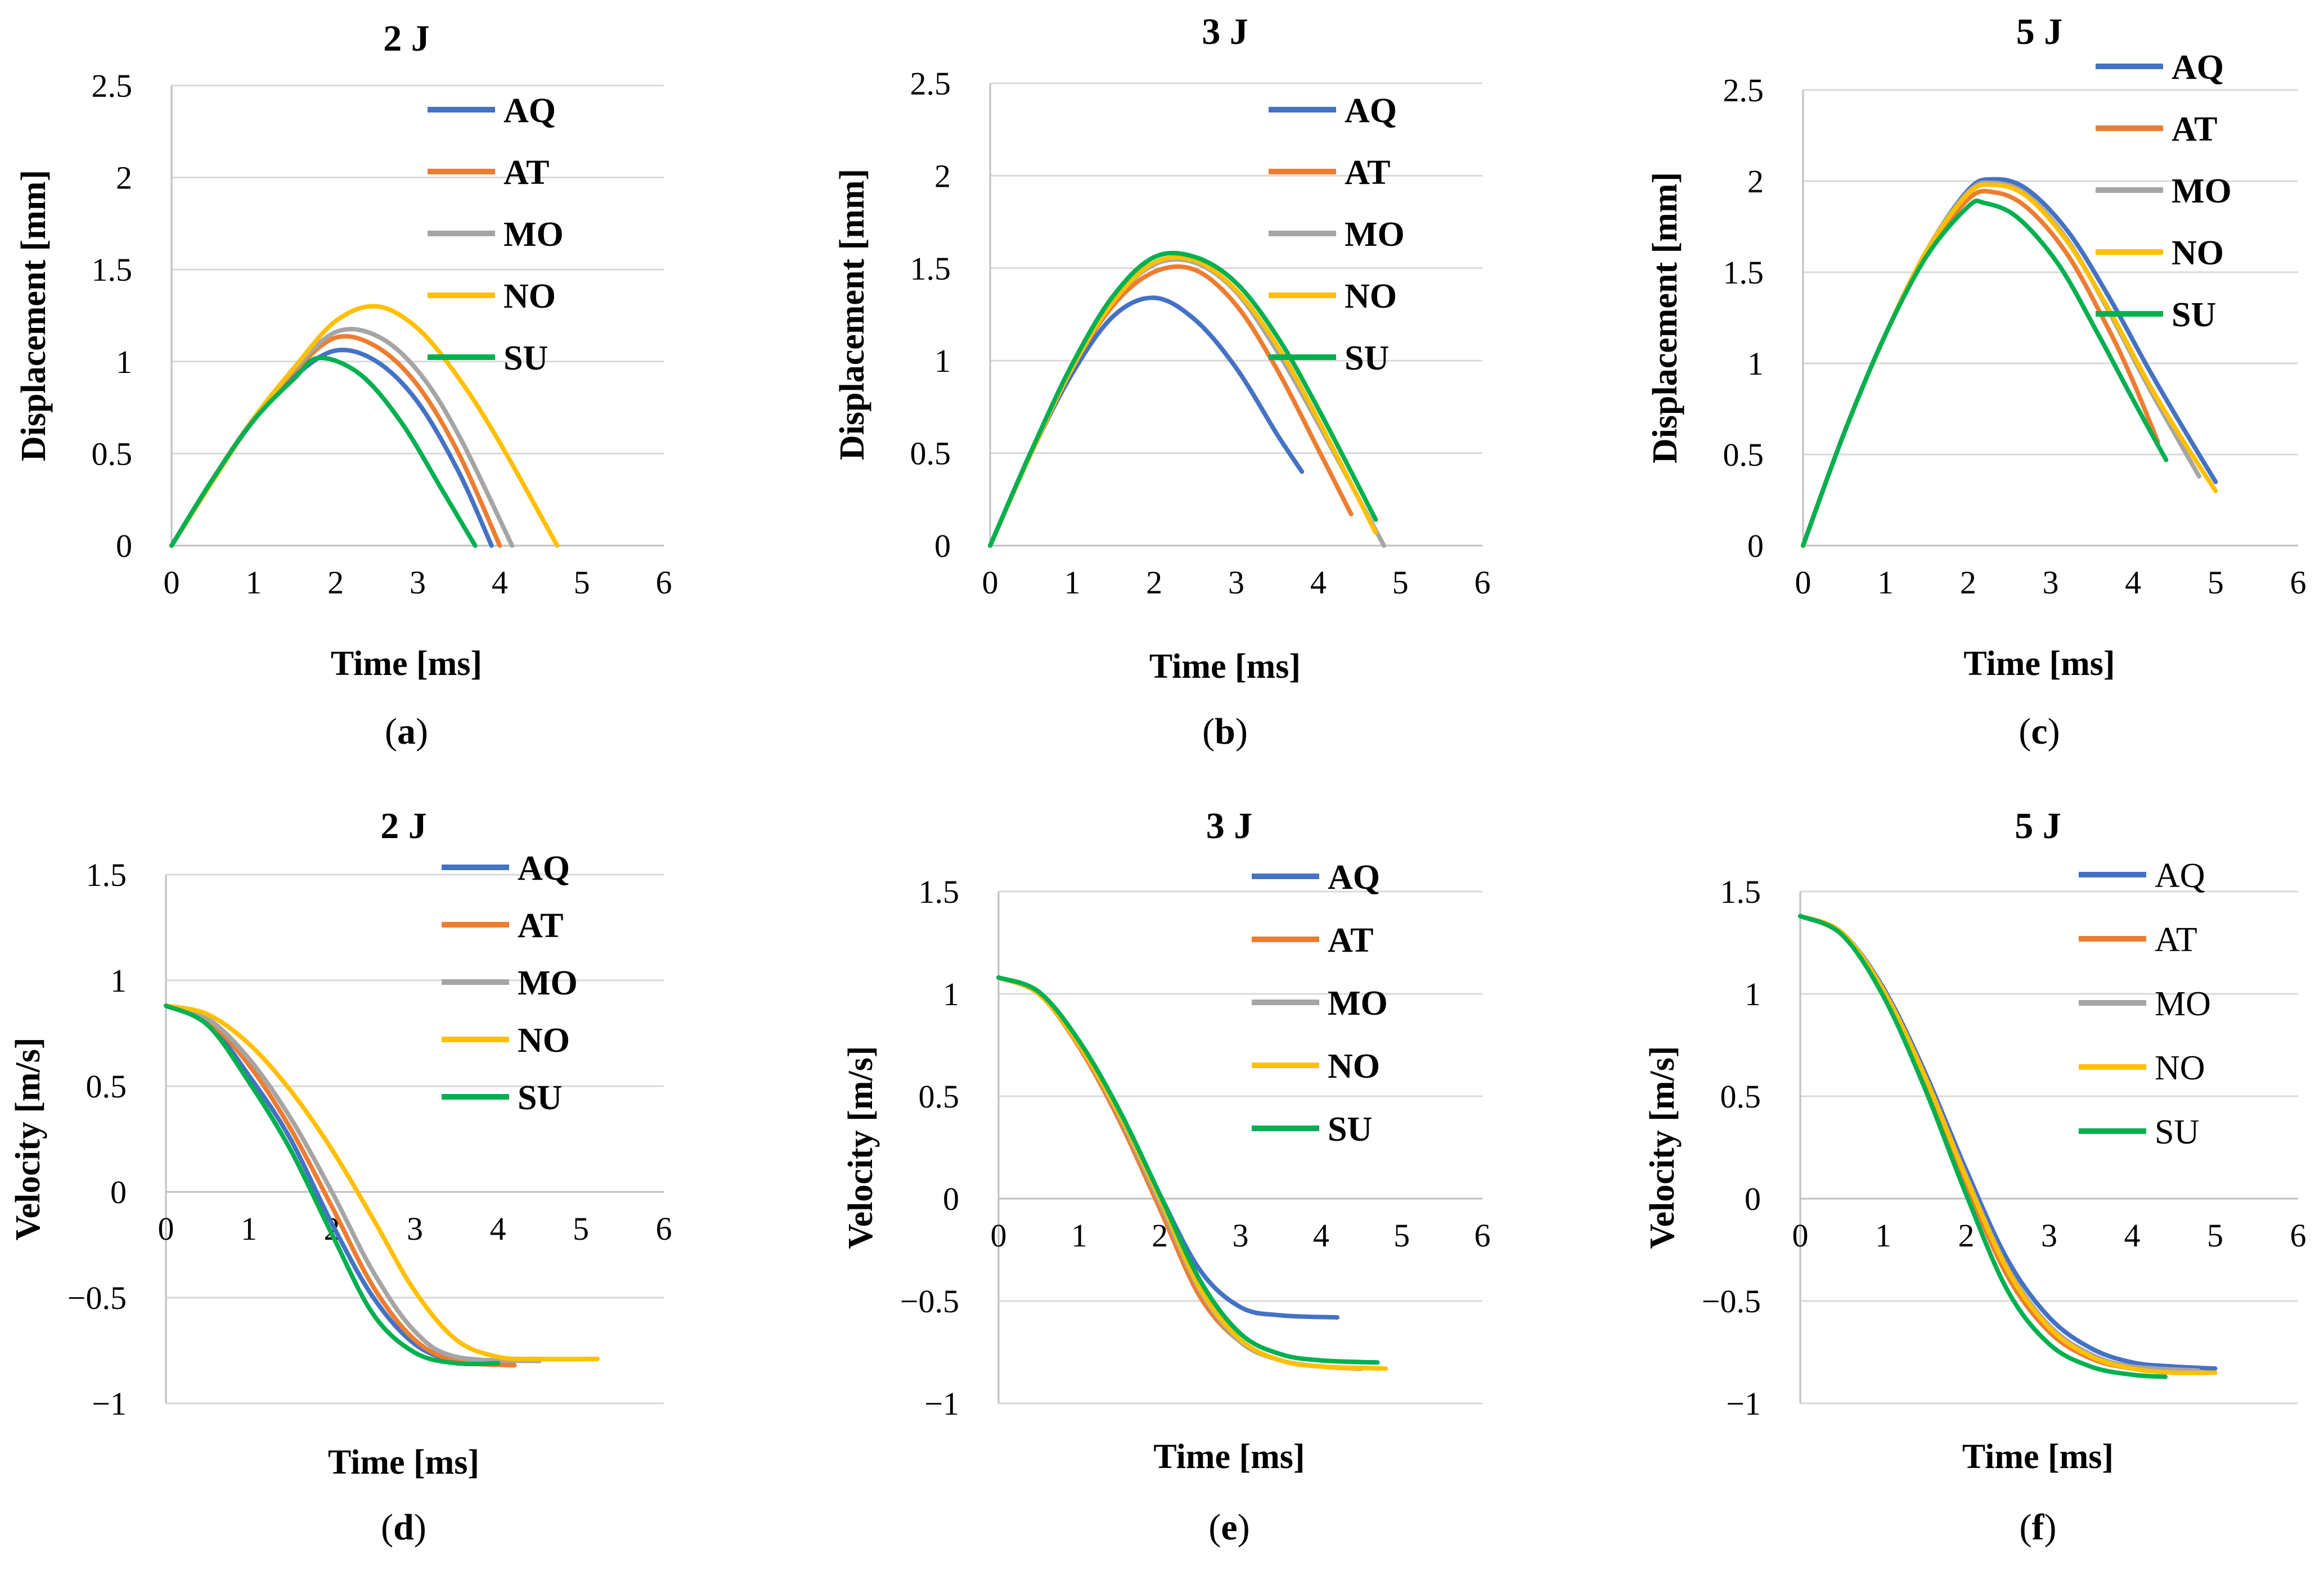 The height and width of the screenshot is (1571, 2324). I want to click on y-axis-label: Velocity [m/s], so click(1662, 1147).